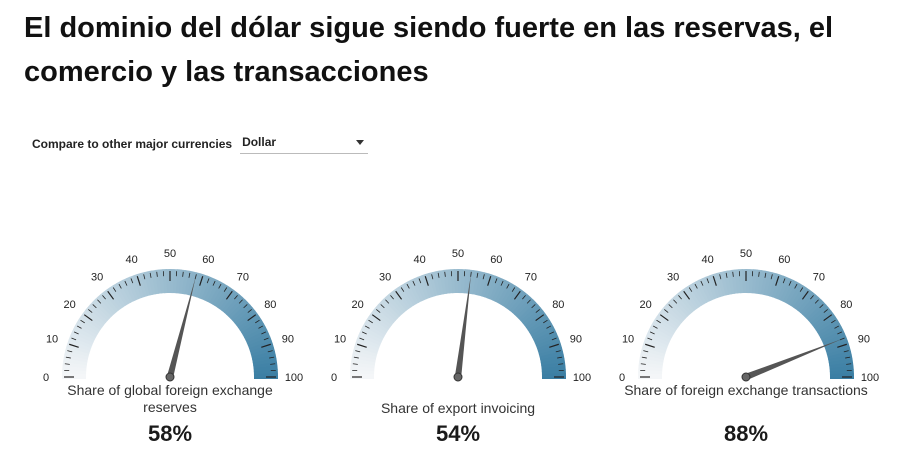 The height and width of the screenshot is (464, 900). Describe the element at coordinates (793, 359) in the screenshot. I see `gauge-needle` at that location.